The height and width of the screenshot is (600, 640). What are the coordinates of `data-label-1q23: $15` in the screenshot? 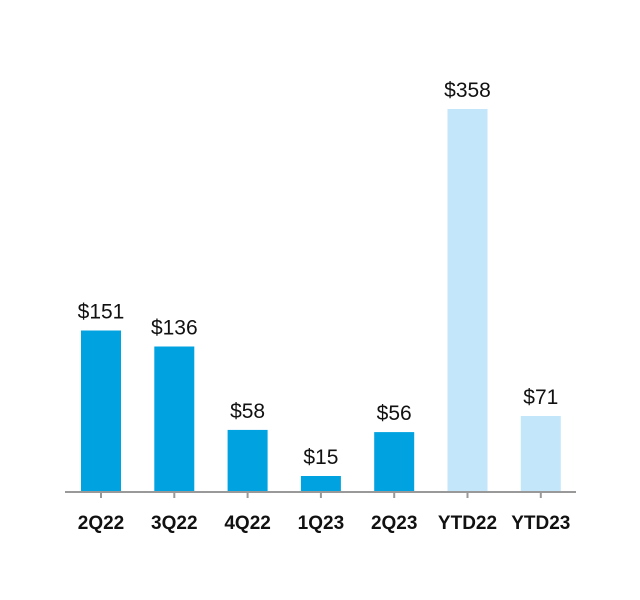 It's located at (320, 457).